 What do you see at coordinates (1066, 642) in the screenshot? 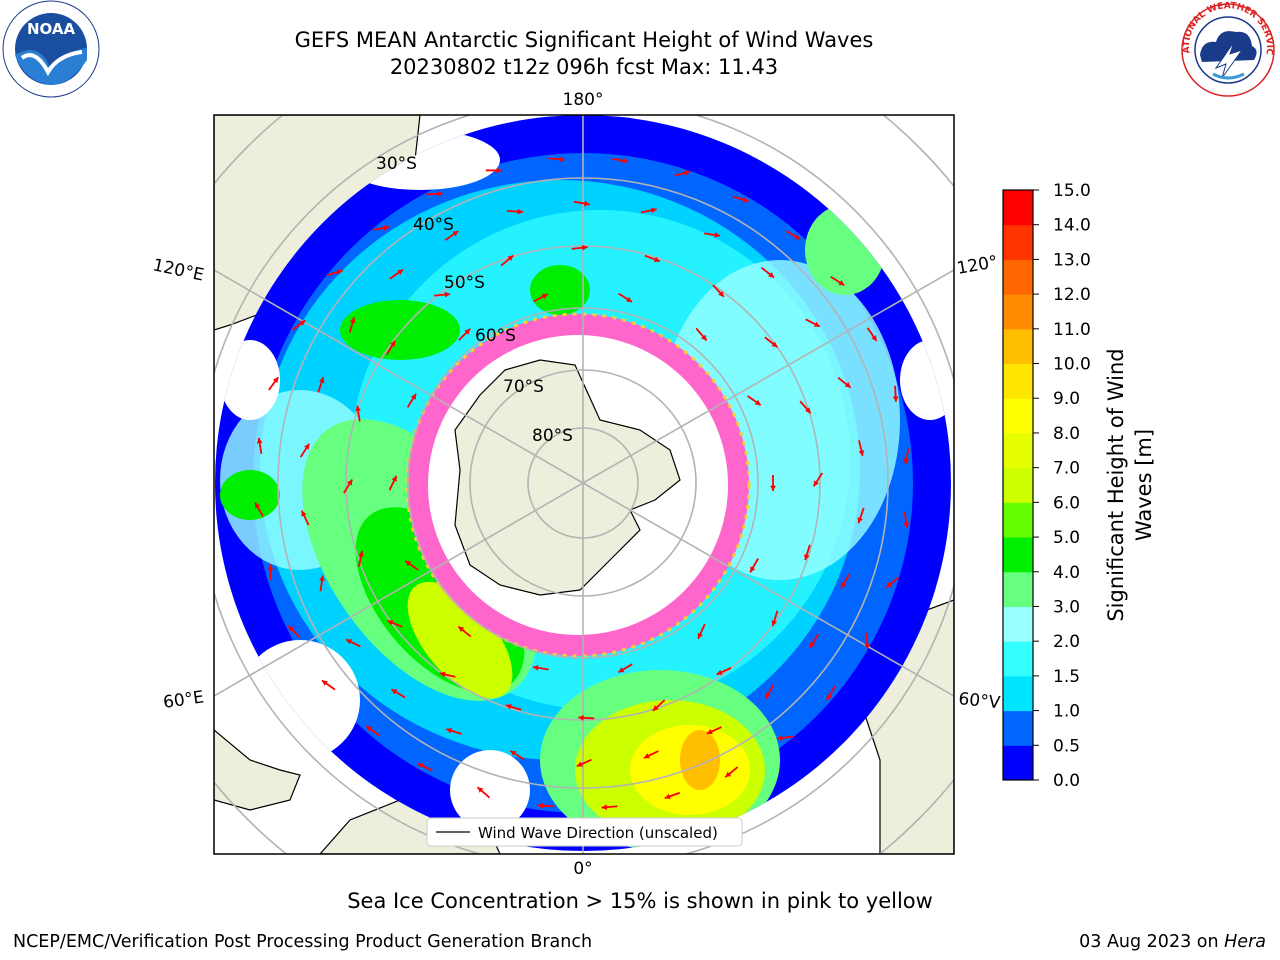
I see `colorbar-tick-label: 2.0` at bounding box center [1066, 642].